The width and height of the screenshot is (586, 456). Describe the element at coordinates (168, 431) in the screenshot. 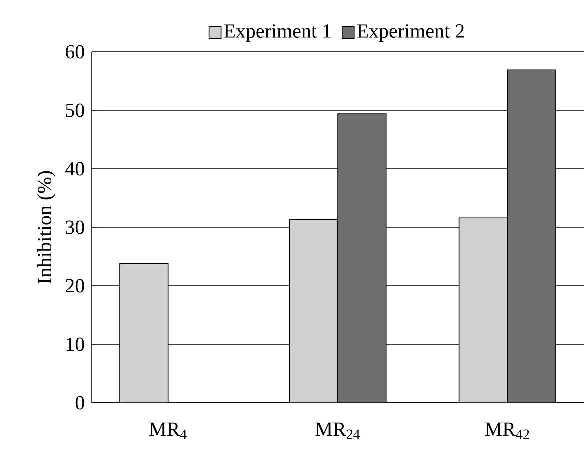

I see `x-tick-label: MR$_{4}$` at that location.